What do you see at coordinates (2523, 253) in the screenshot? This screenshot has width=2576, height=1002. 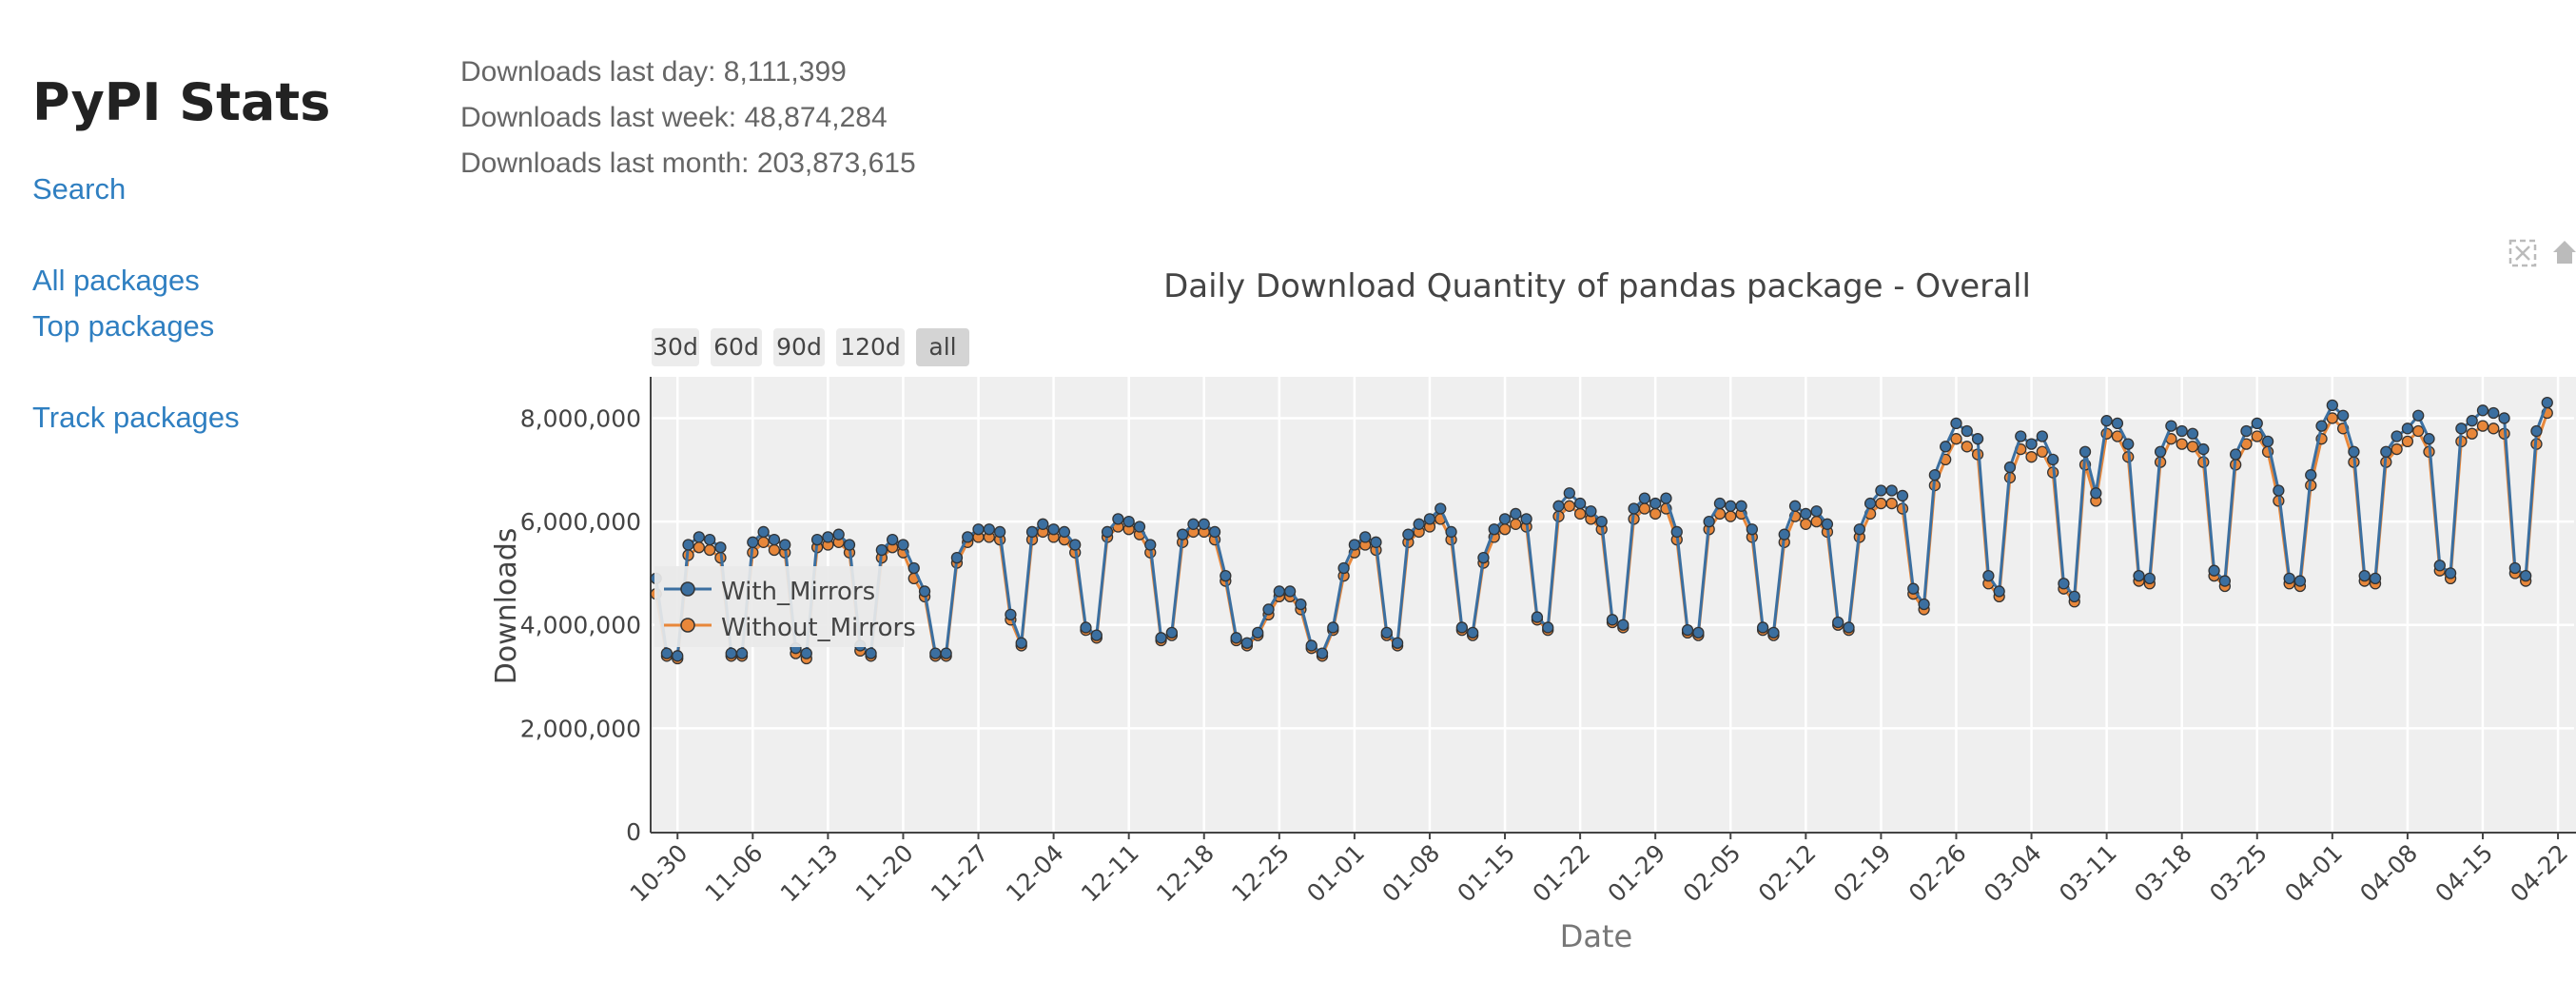 I see `autoscale-icon` at bounding box center [2523, 253].